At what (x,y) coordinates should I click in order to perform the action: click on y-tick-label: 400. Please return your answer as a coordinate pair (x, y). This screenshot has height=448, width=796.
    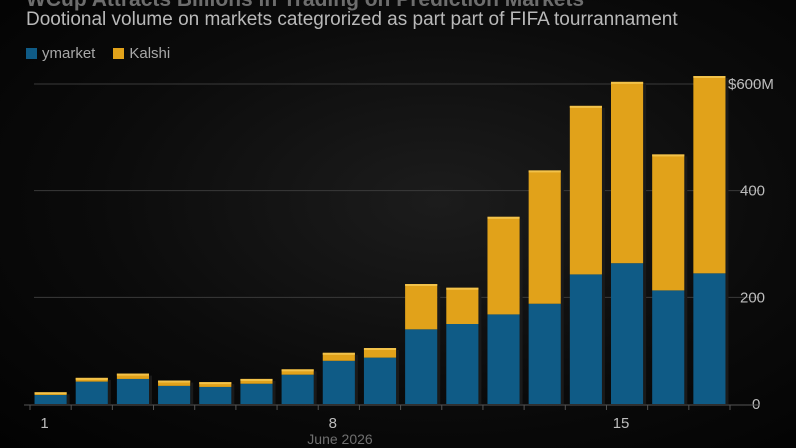
    Looking at the image, I should click on (752, 191).